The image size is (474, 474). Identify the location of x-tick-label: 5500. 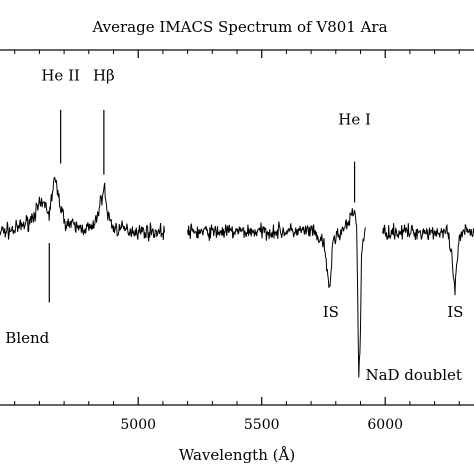
(262, 425).